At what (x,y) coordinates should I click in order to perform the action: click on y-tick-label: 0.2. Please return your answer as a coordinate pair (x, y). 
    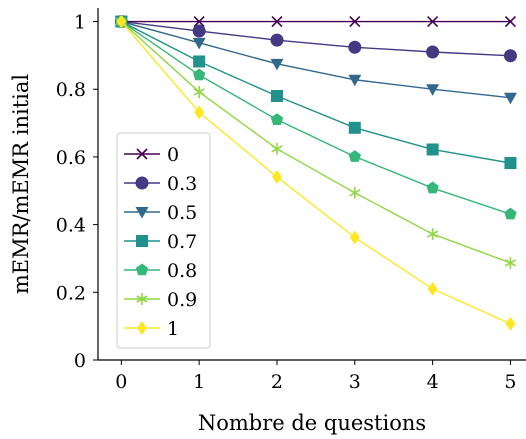
    Looking at the image, I should click on (71, 293).